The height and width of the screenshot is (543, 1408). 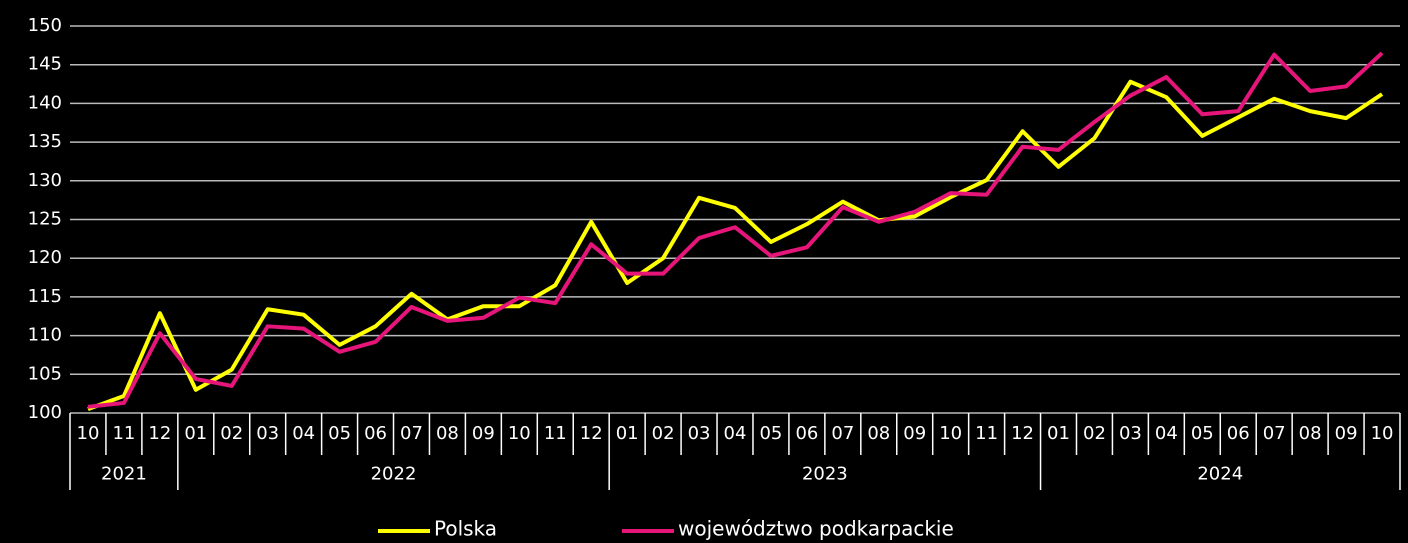 What do you see at coordinates (45, 335) in the screenshot?
I see `y-tick-label: 110` at bounding box center [45, 335].